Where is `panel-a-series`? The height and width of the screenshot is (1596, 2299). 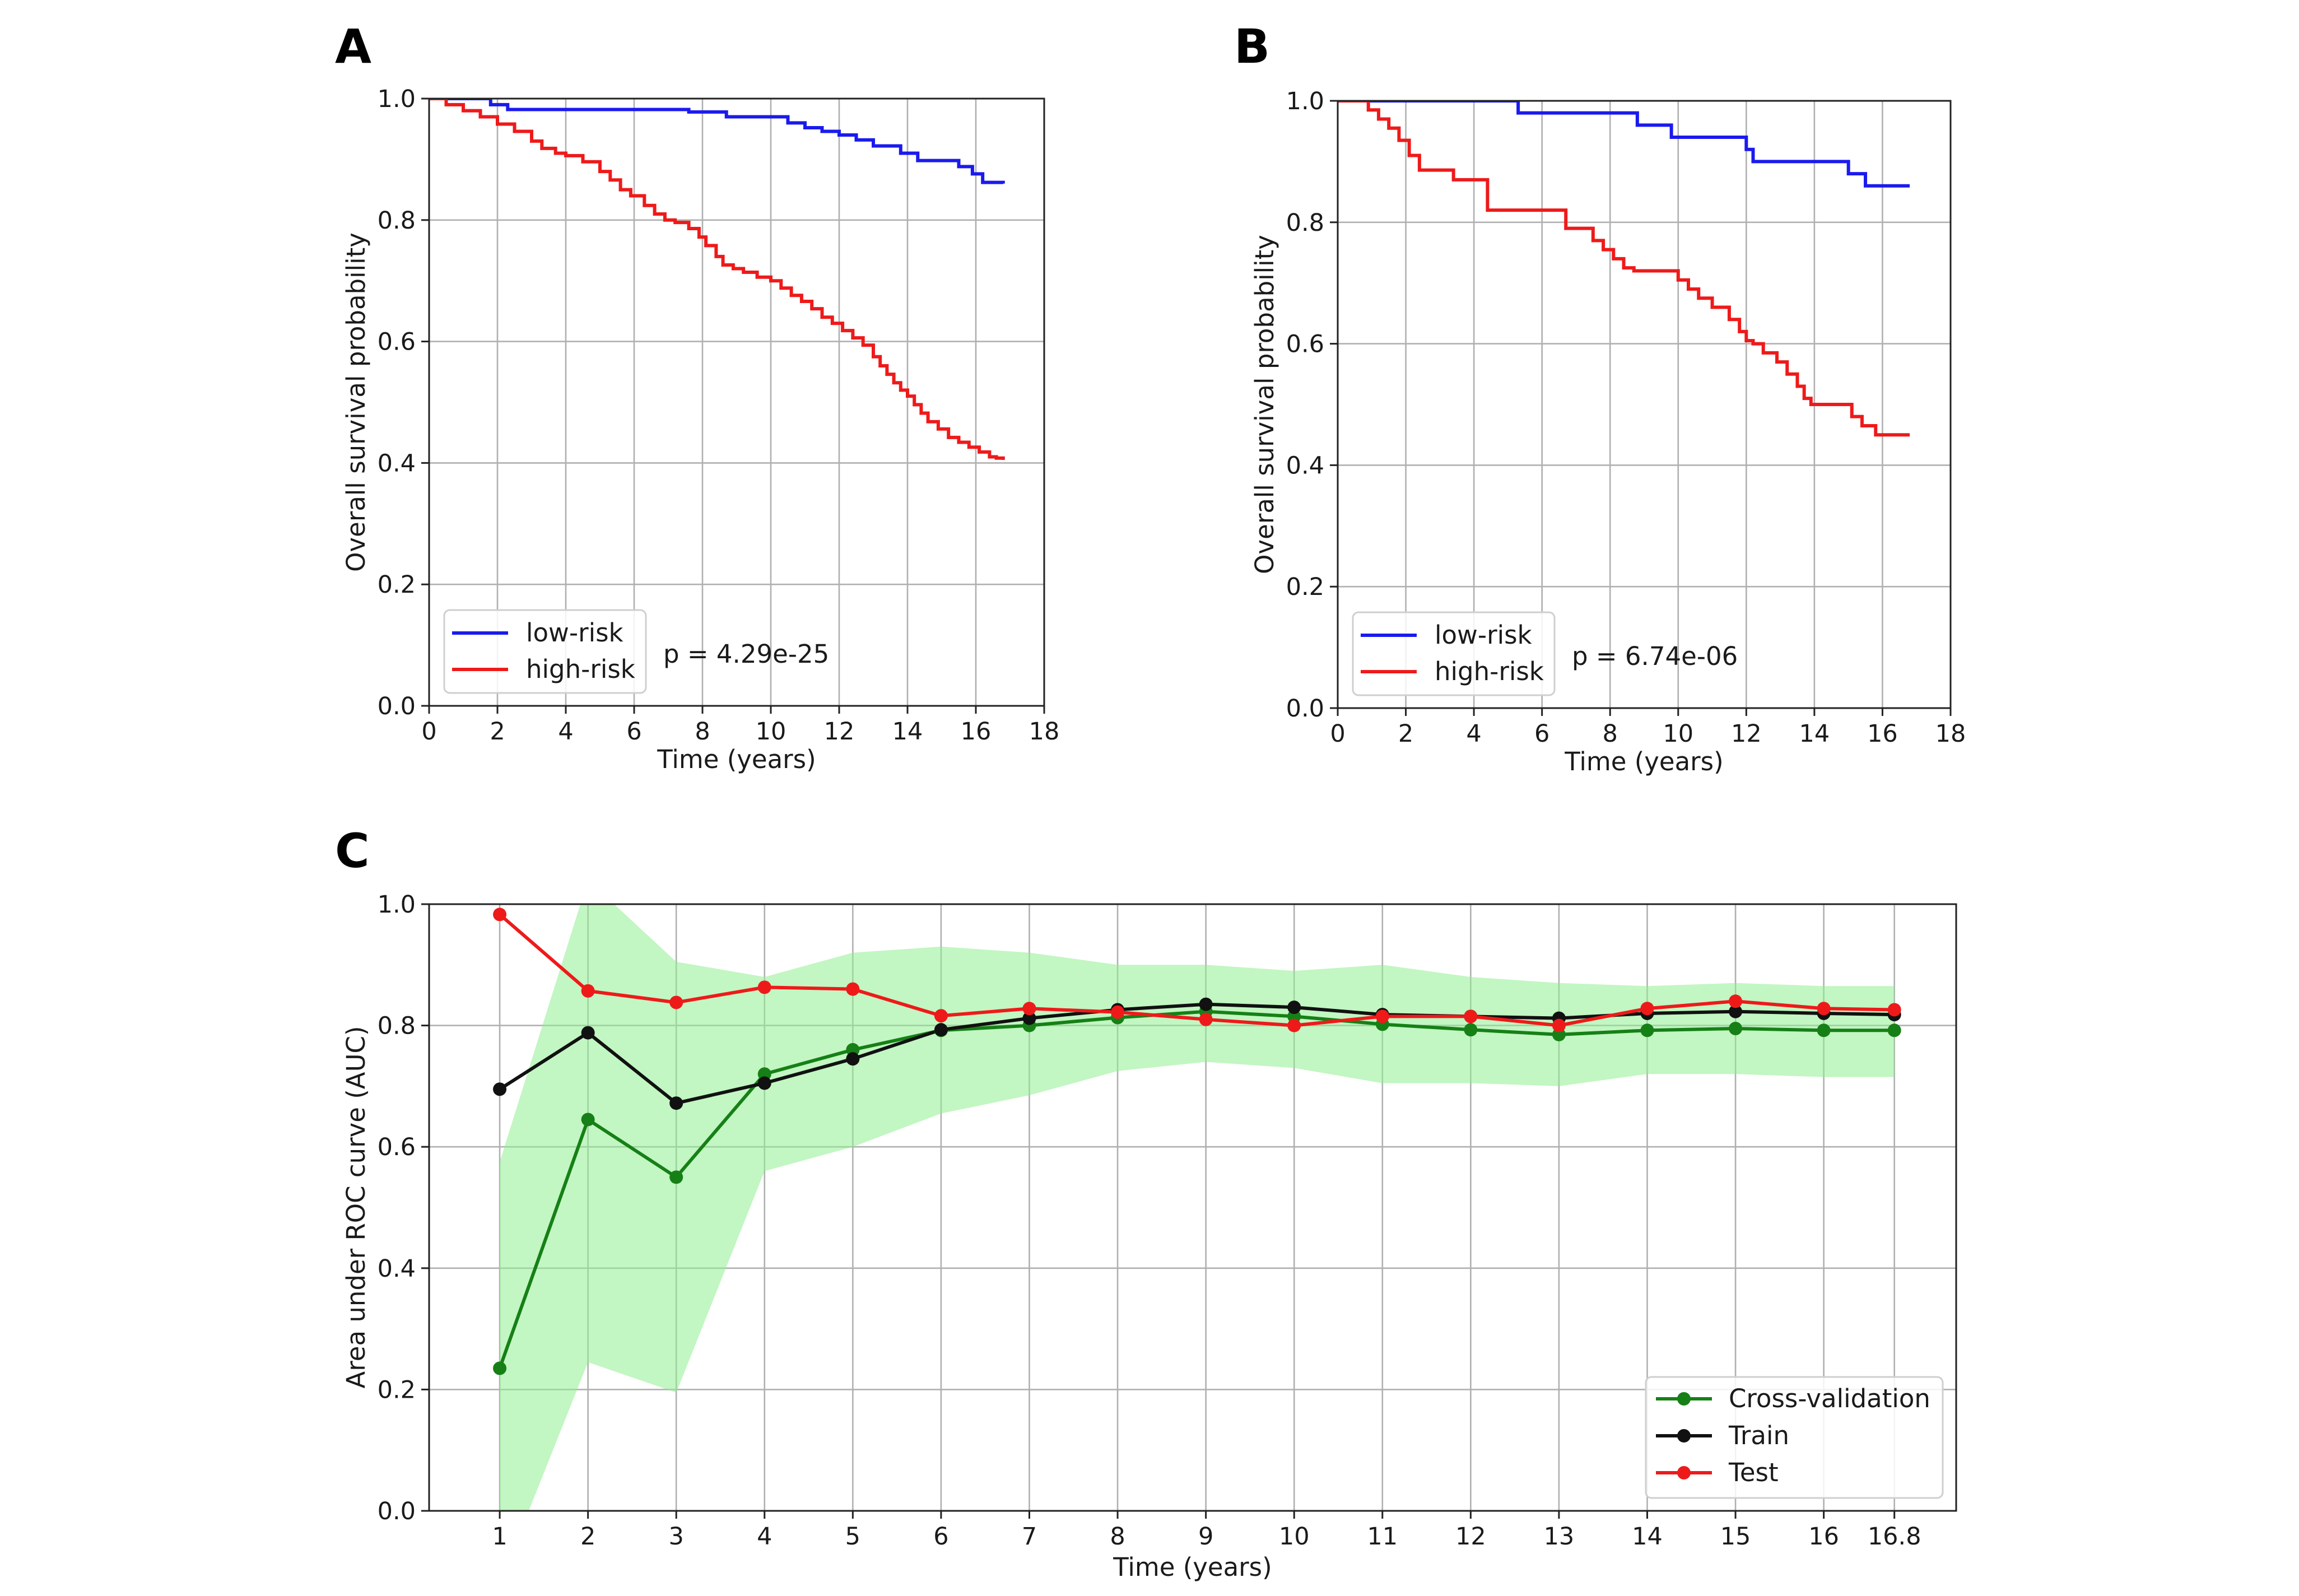
panel-a-series is located at coordinates (717, 279).